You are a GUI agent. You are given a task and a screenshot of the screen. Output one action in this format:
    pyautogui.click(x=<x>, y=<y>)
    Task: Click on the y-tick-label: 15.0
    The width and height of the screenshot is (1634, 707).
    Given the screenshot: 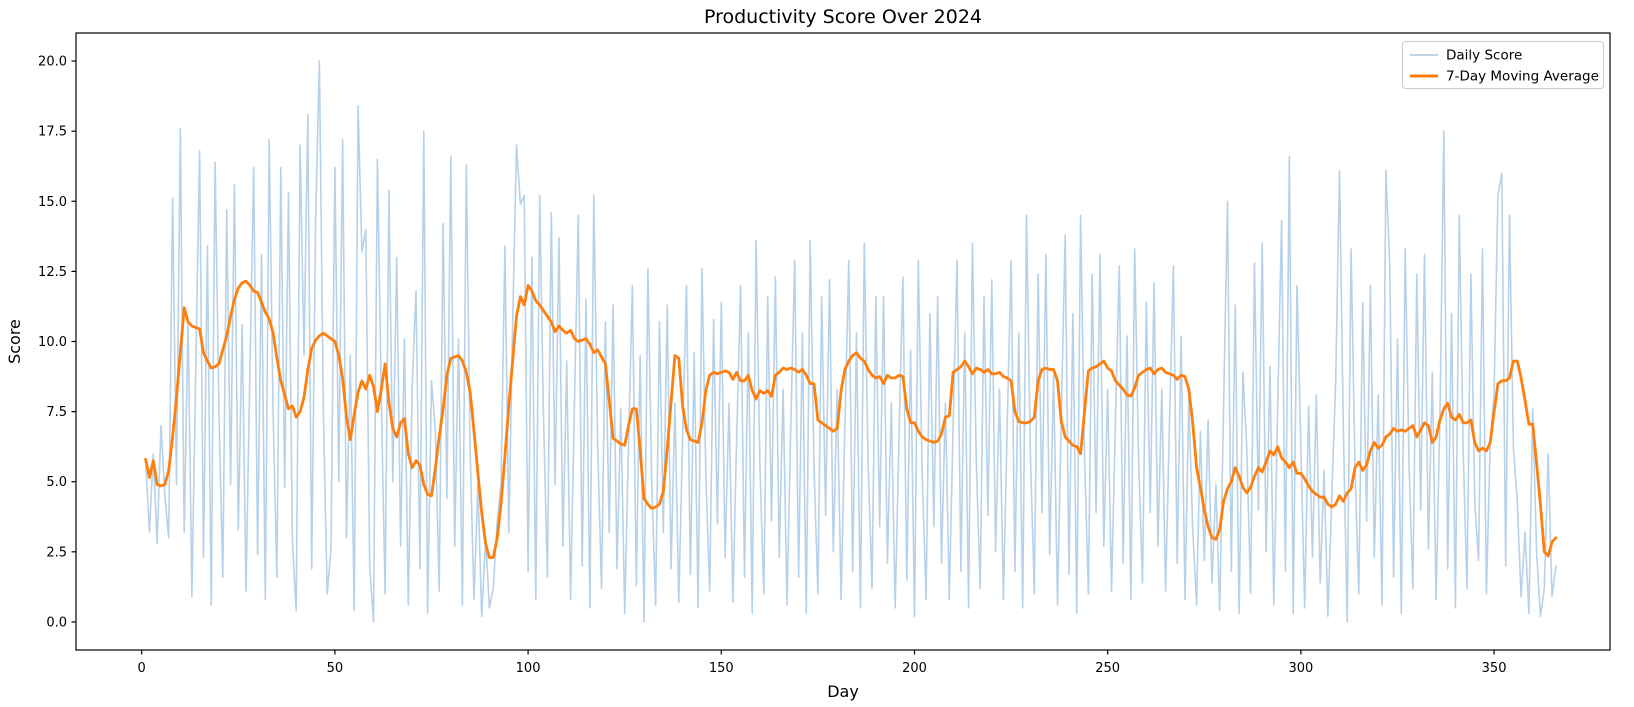 What is the action you would take?
    pyautogui.click(x=52, y=202)
    